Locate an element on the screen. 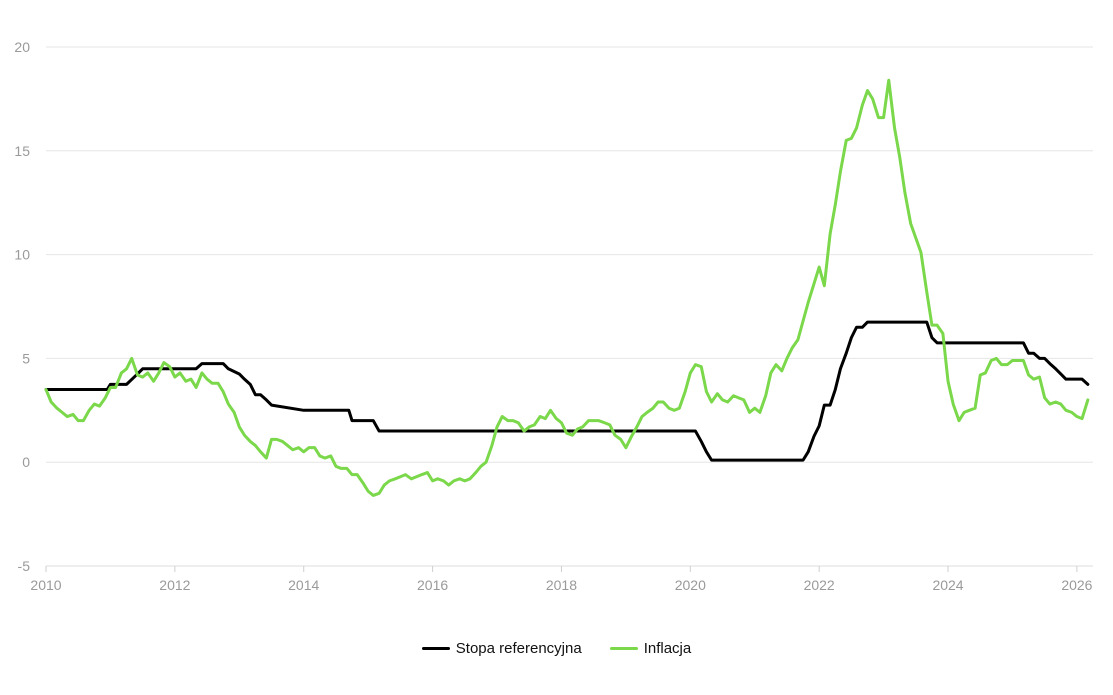 The image size is (1113, 695). x-tick-label-2012: 2012 is located at coordinates (174, 585).